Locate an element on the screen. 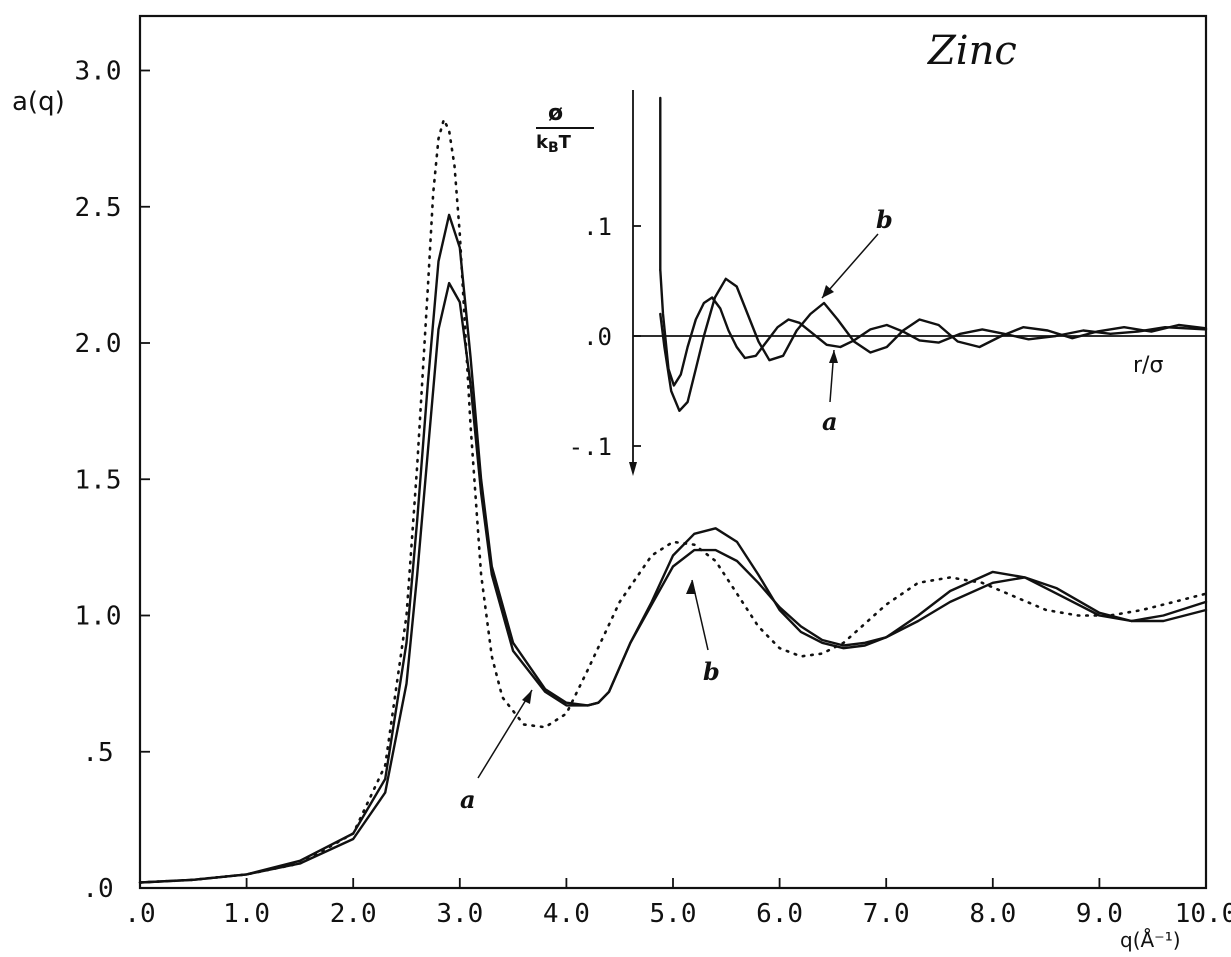  y-tick-label: 3.0 is located at coordinates (98, 72).